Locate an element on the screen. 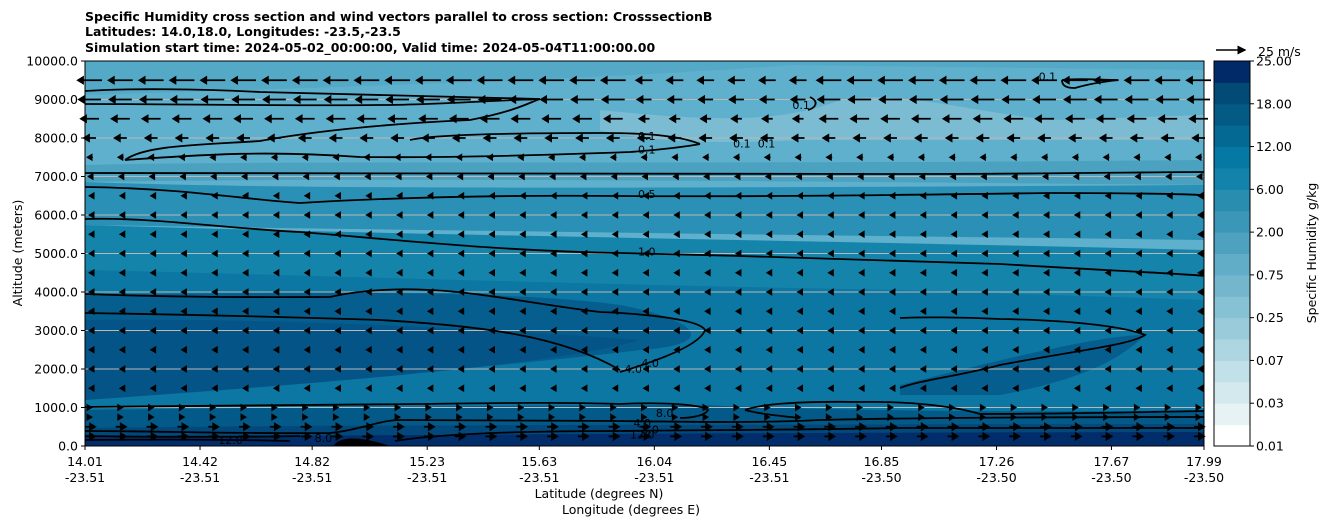 Image resolution: width=1326 pixels, height=526 pixels. x-tick-label-lat: 15.63 is located at coordinates (539, 461).